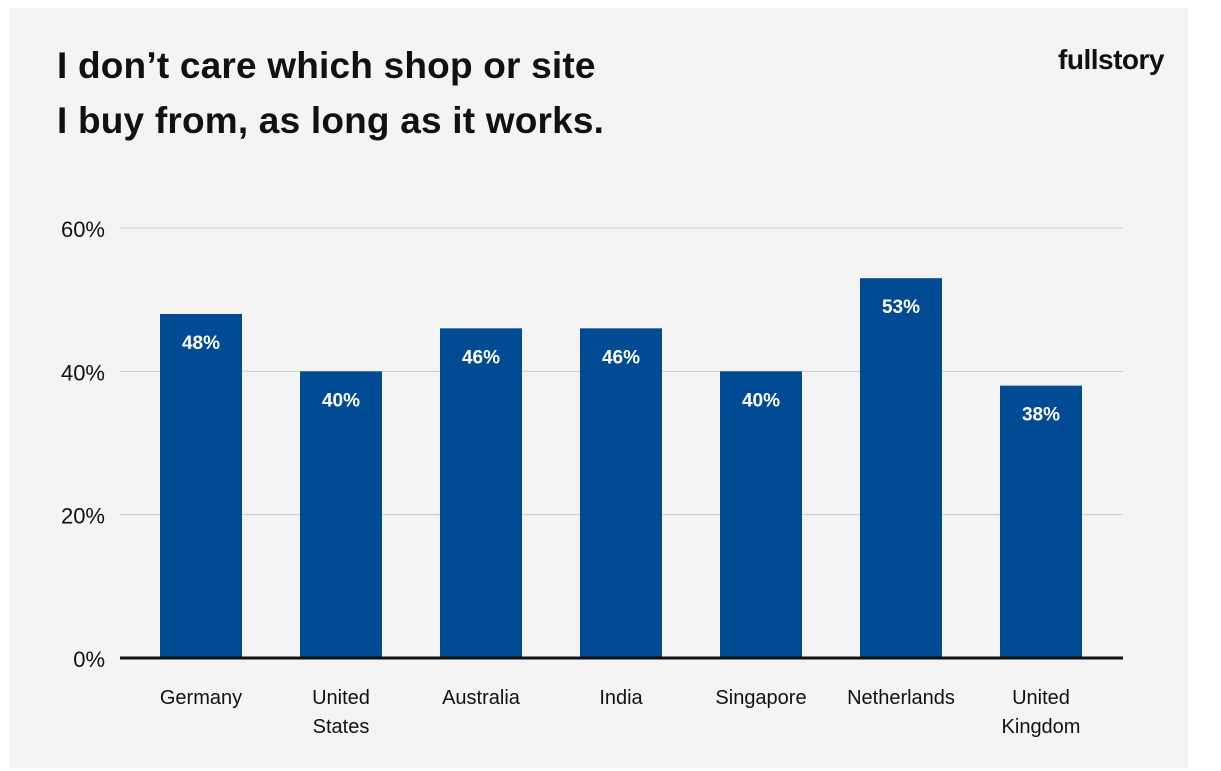 The width and height of the screenshot is (1221, 771). Describe the element at coordinates (83, 372) in the screenshot. I see `y-tick-label: 40%` at that location.